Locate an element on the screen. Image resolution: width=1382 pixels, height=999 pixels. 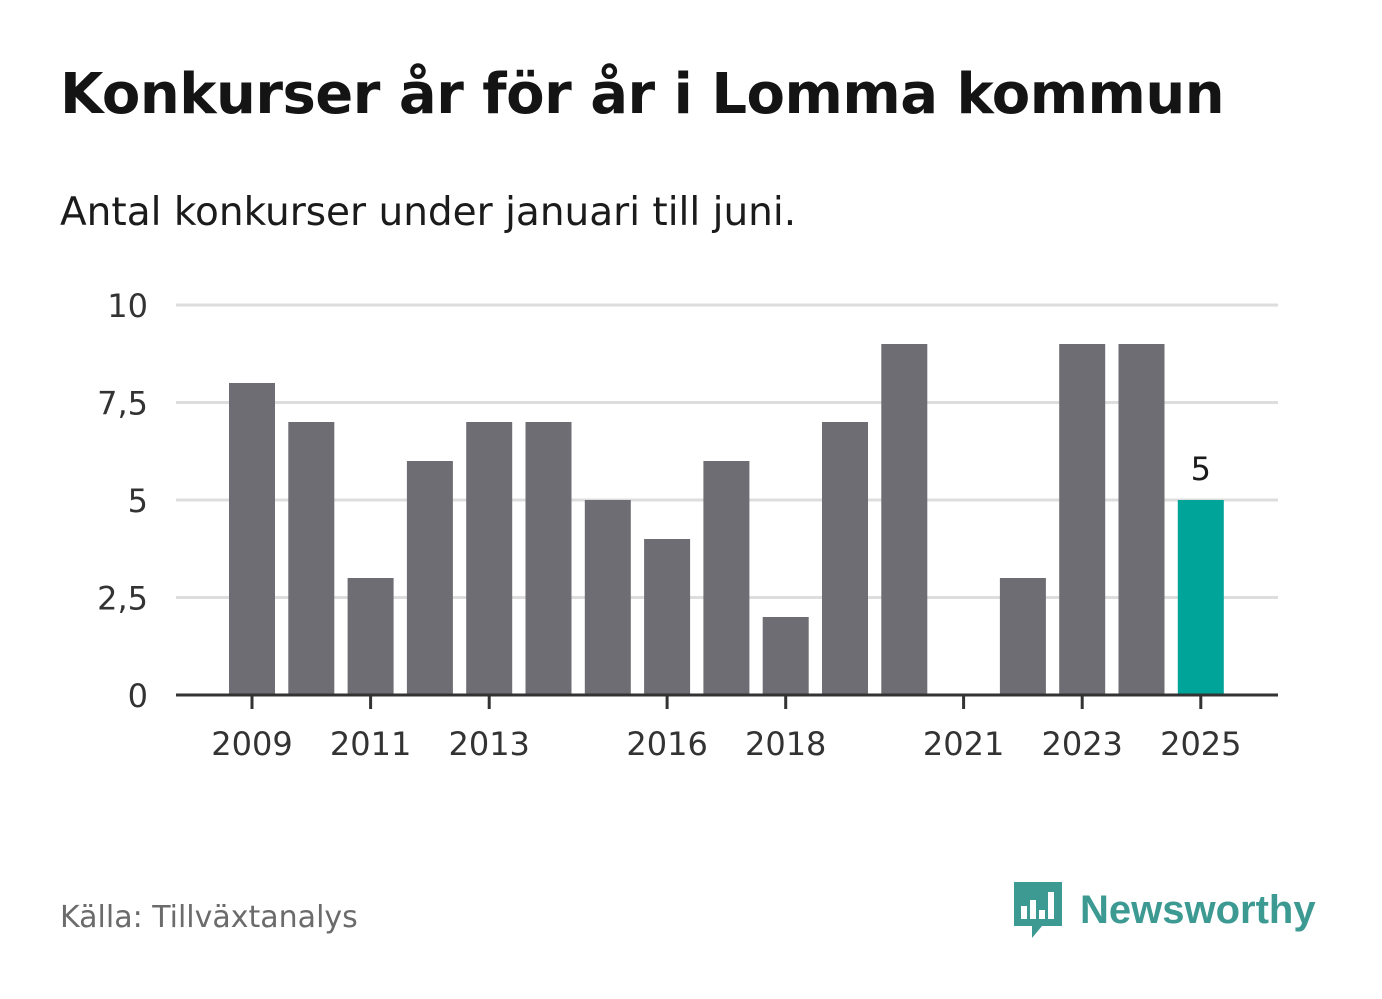
chart-title: Konkurser år för år i Lomma kommun is located at coordinates (642, 94).